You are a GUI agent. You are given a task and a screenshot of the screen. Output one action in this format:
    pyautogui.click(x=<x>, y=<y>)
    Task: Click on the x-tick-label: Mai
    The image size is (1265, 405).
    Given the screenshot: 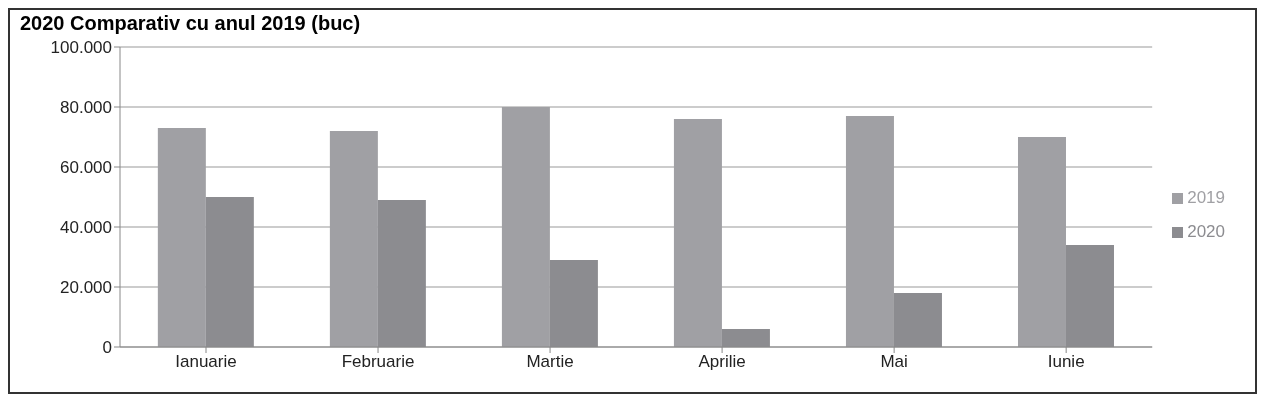 What is the action you would take?
    pyautogui.click(x=894, y=362)
    